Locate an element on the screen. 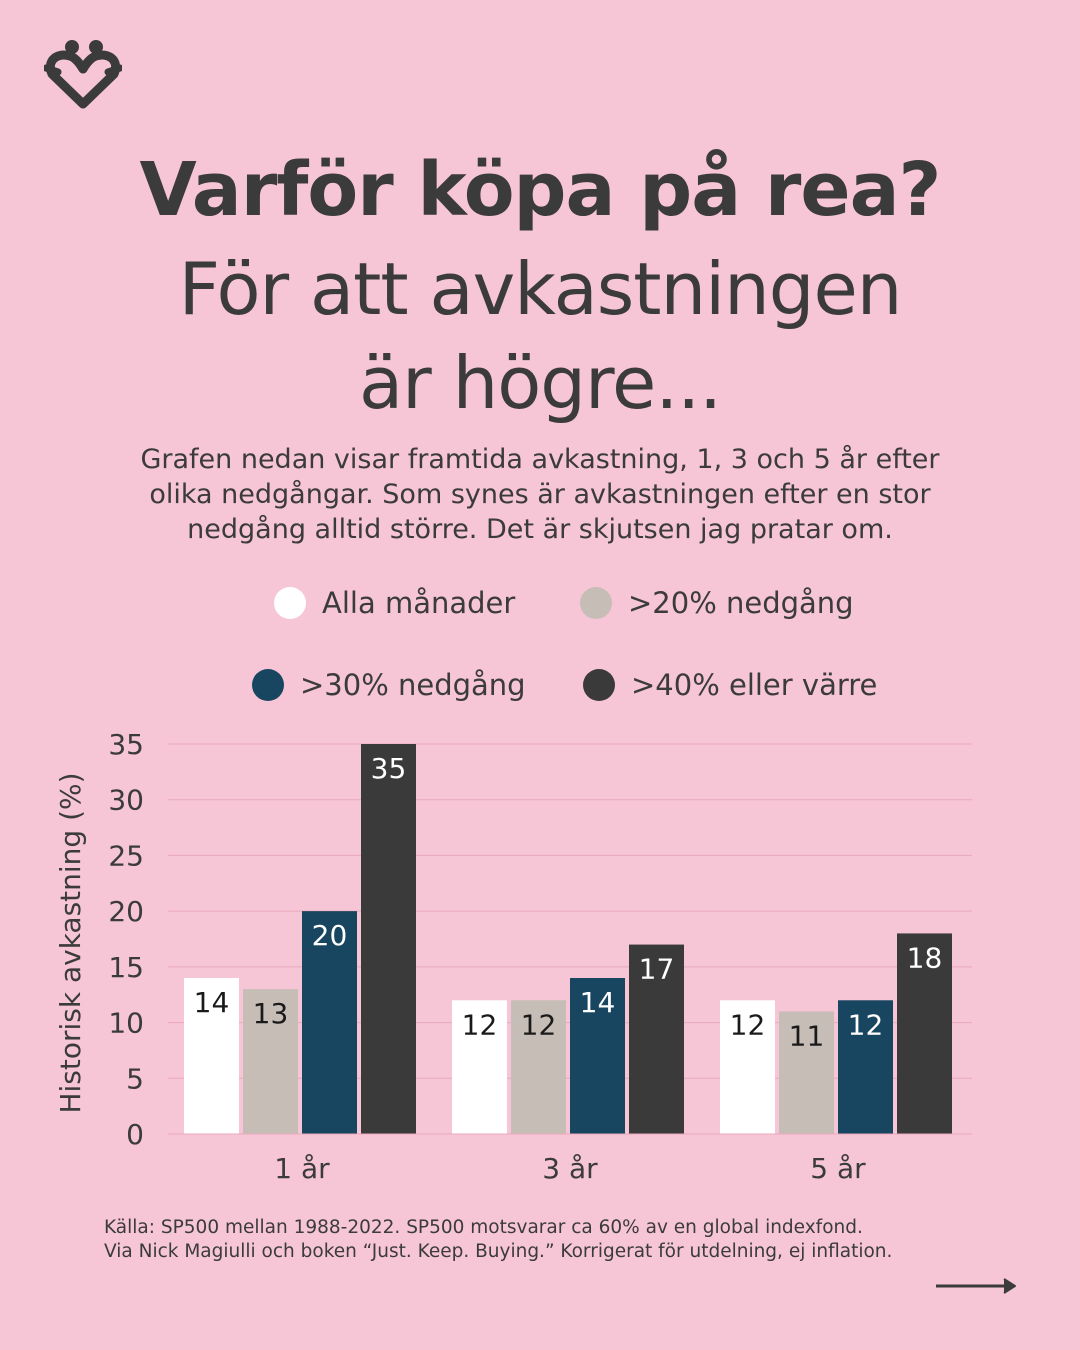  bar-value-label: 20 is located at coordinates (330, 935).